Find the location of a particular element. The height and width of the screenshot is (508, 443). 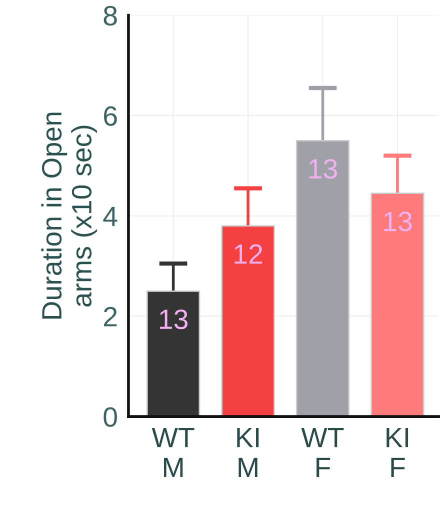

y-axis-title: Duration in Open arms (x10 sec) is located at coordinates (69, 215).